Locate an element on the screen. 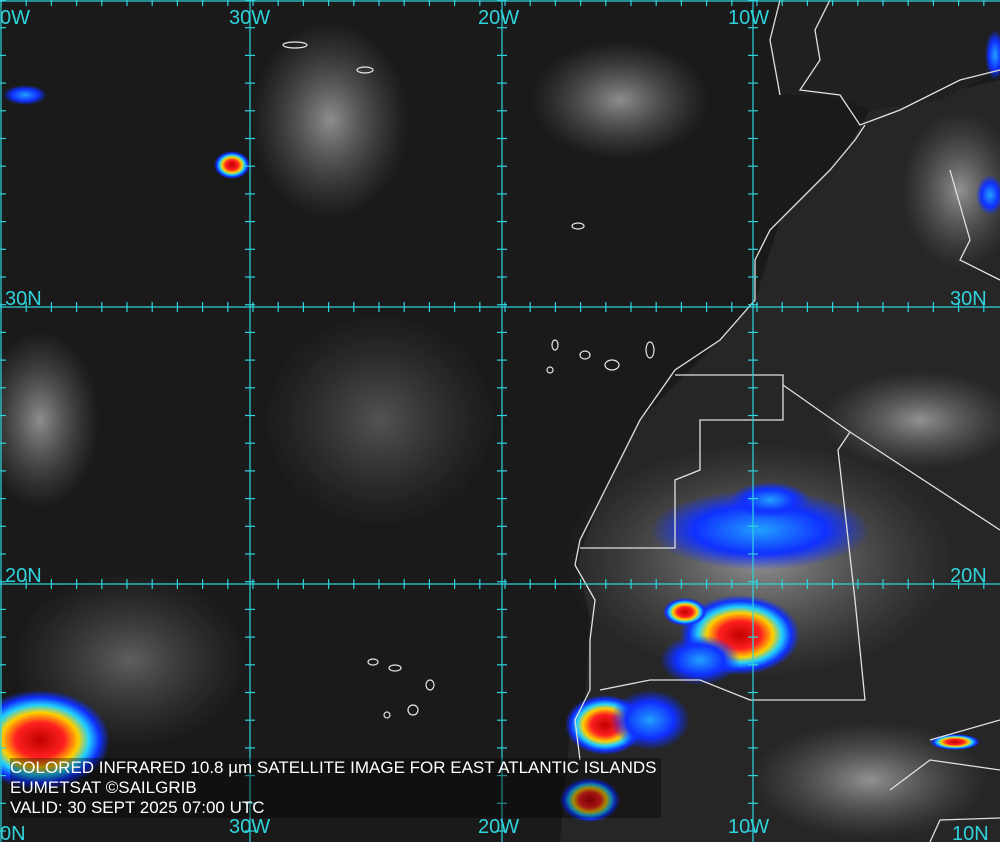  lat-label-right: 30N is located at coordinates (968, 299).